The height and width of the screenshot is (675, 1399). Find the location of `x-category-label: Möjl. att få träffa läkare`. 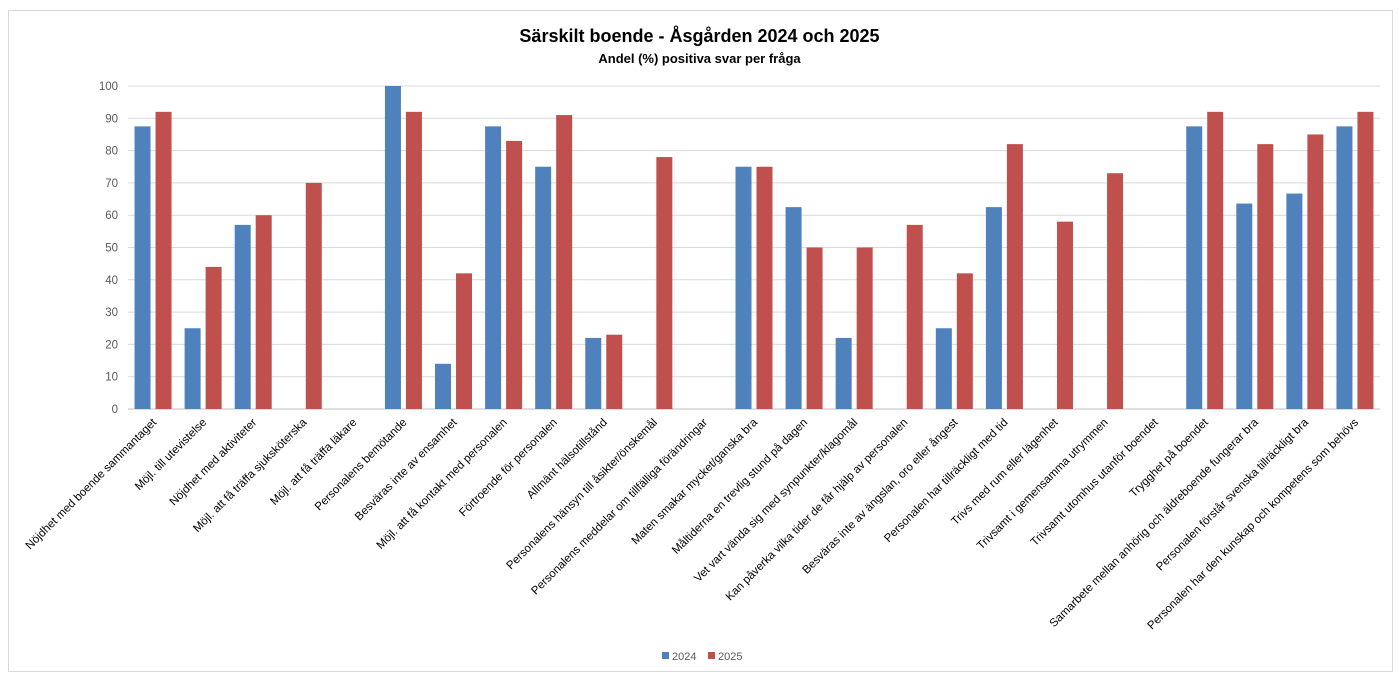

x-category-label: Möjl. att få träffa läkare is located at coordinates (313, 462).